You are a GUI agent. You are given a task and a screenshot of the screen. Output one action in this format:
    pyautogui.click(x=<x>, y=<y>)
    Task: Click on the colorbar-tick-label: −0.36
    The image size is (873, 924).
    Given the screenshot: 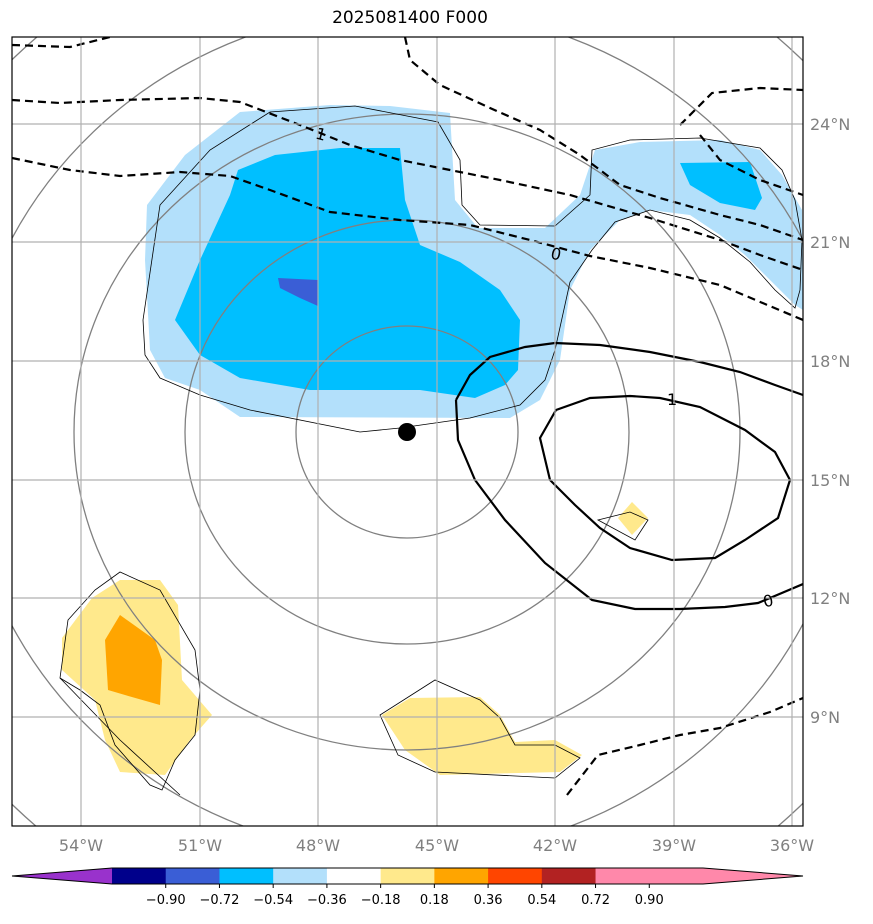 What is the action you would take?
    pyautogui.click(x=327, y=900)
    